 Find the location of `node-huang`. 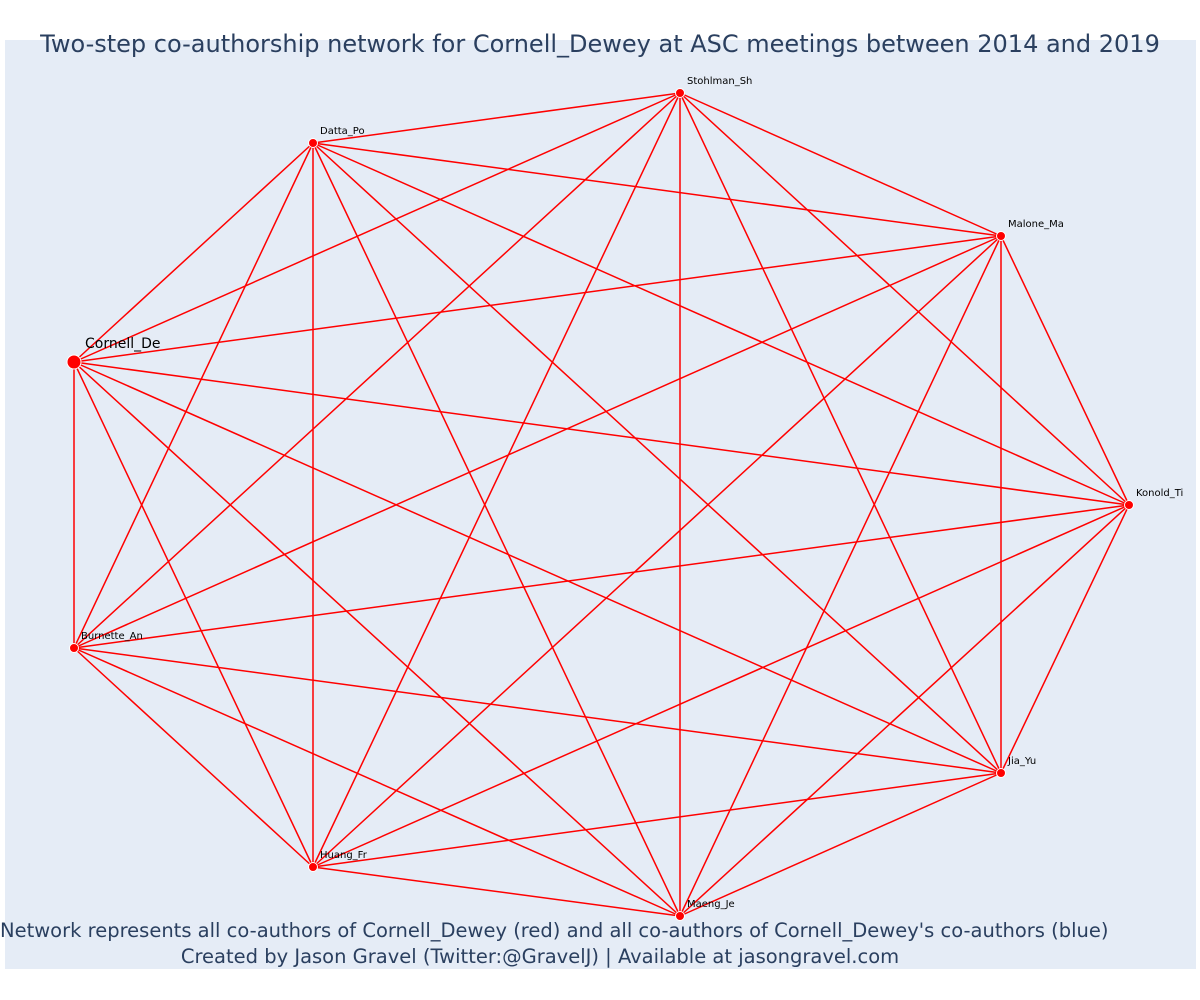

node-huang is located at coordinates (313, 867).